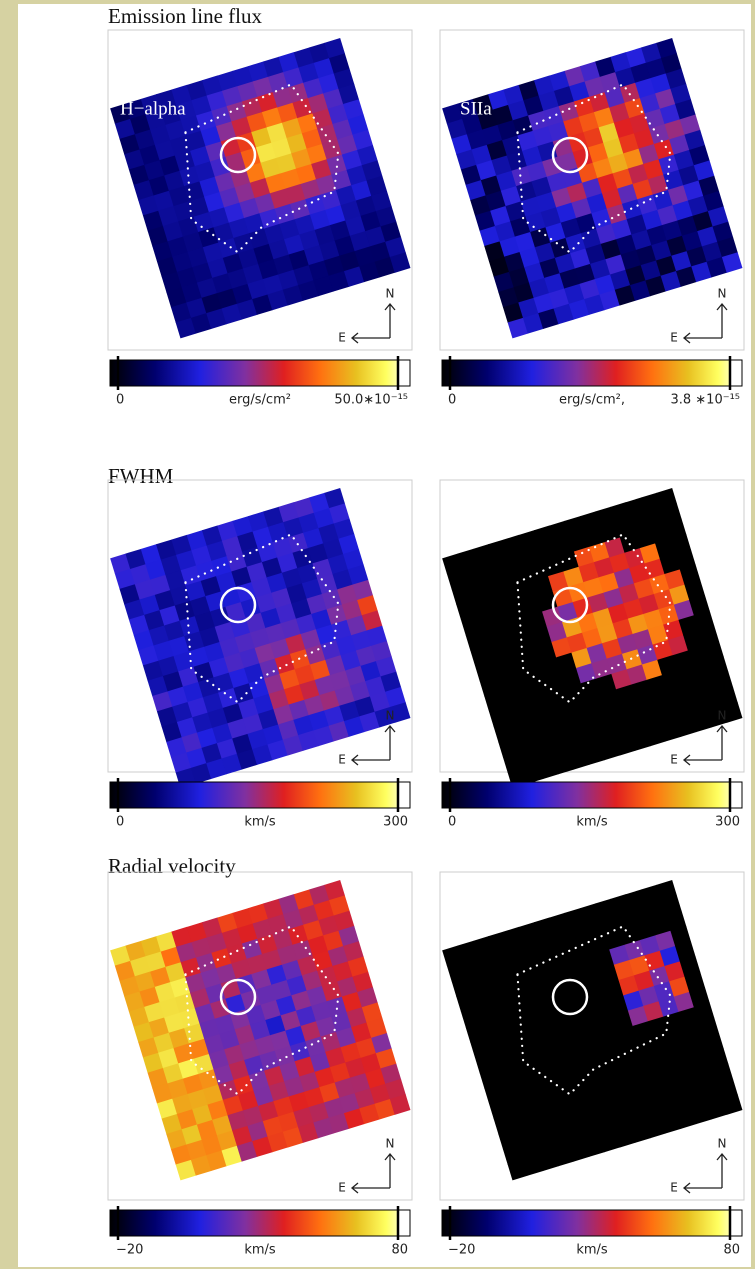 Image resolution: width=755 pixels, height=1269 pixels. Describe the element at coordinates (390, 716) in the screenshot. I see `compass-north: N` at that location.